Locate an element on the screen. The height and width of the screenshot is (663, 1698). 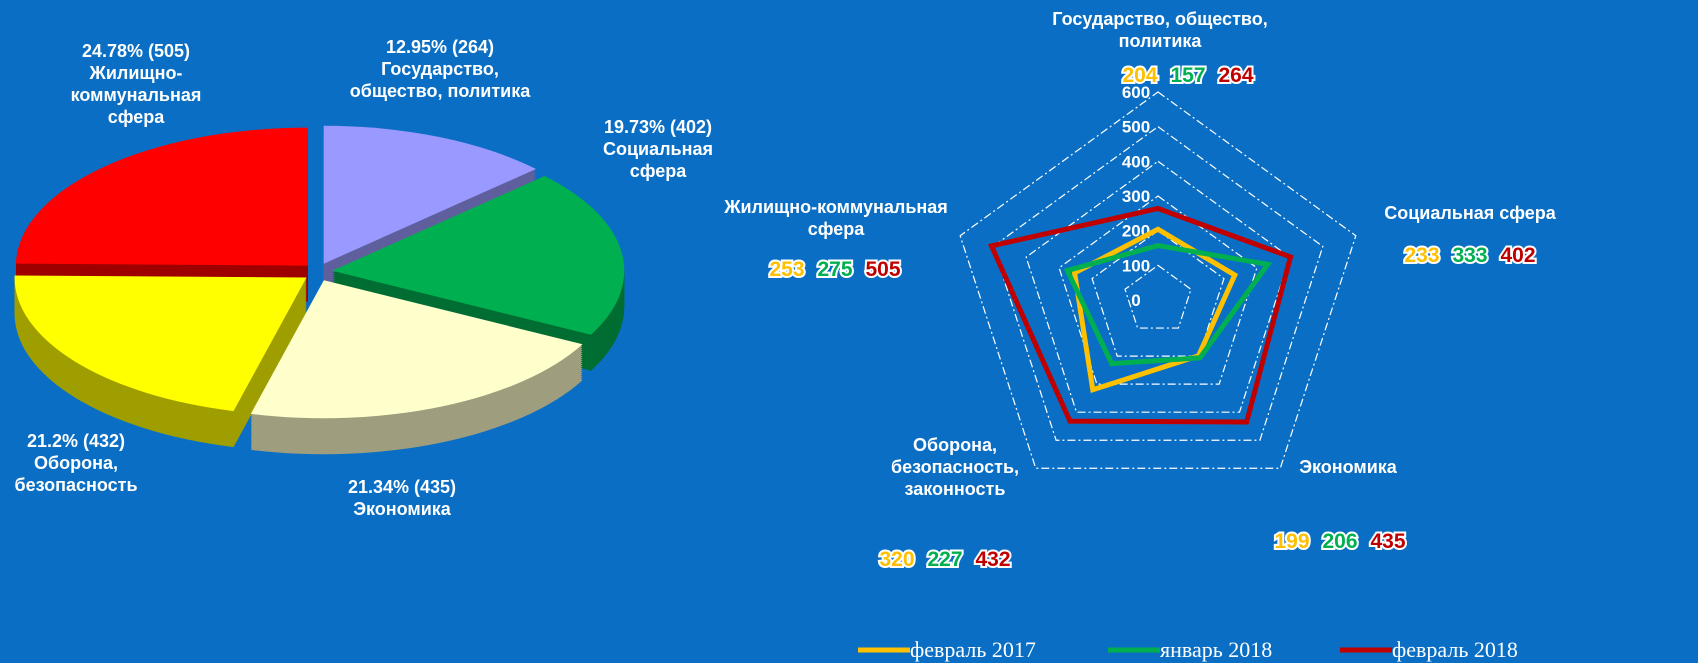
category-label: Социальная сфера is located at coordinates (1470, 213).